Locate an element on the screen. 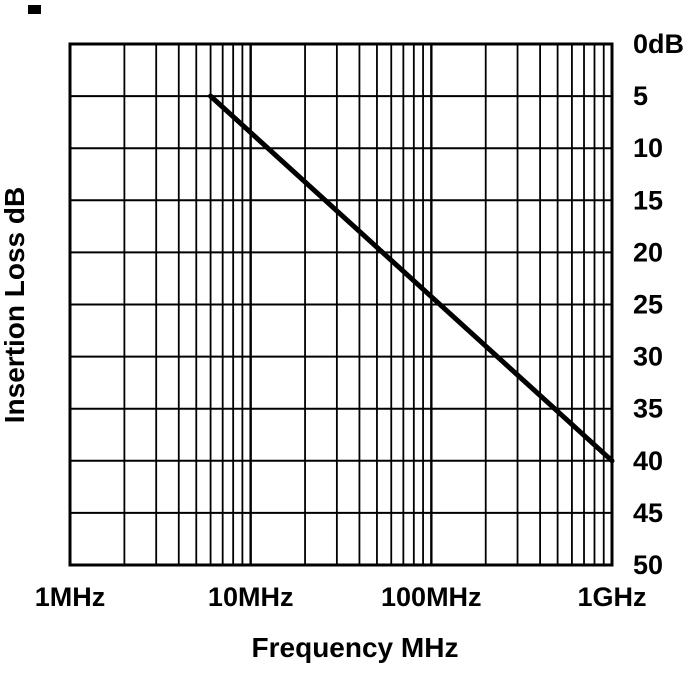 This screenshot has width=700, height=700. y-tick-label: 25 is located at coordinates (648, 305).